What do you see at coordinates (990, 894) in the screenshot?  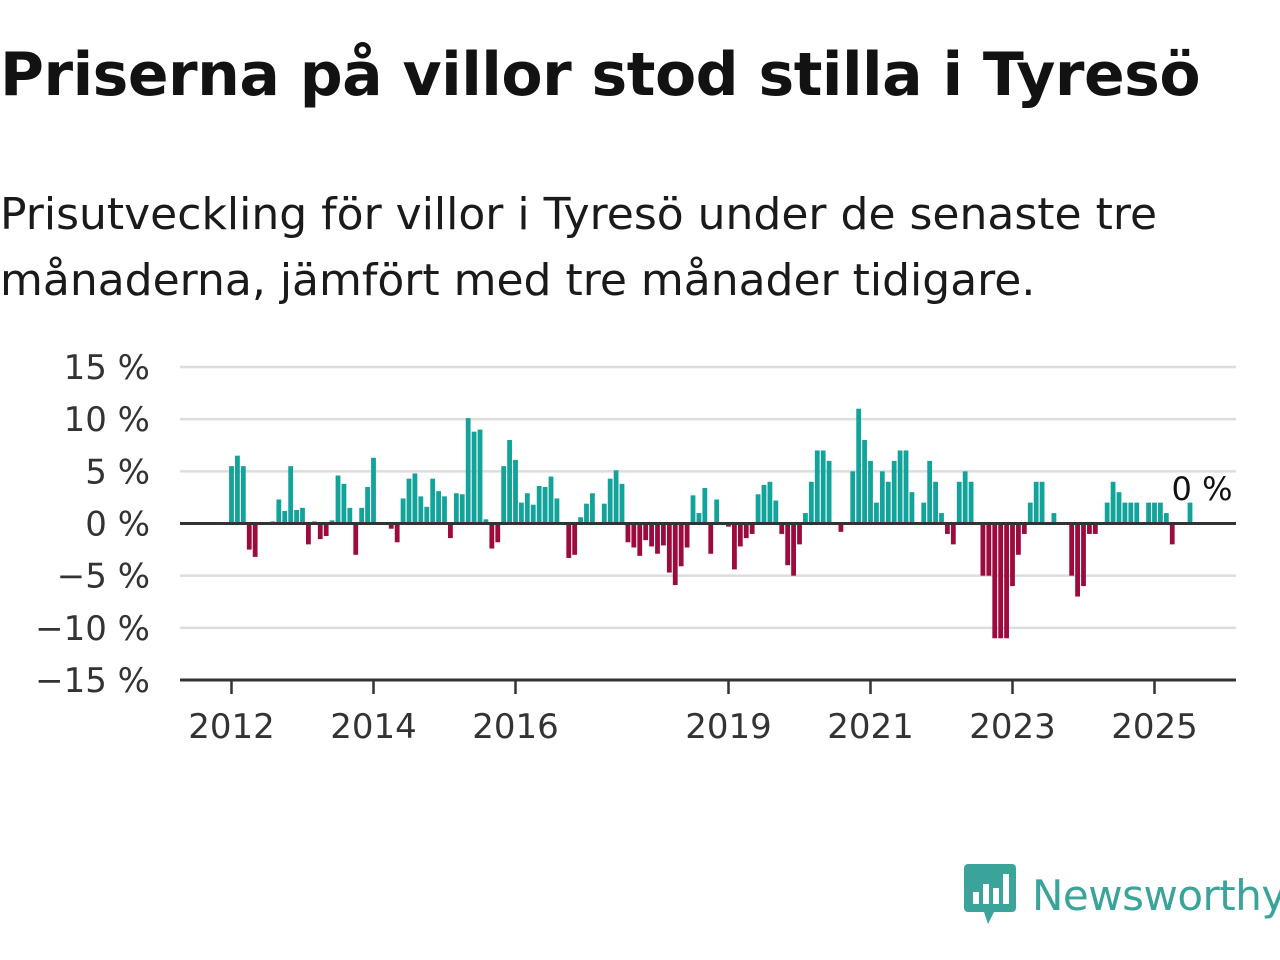 I see `newsworthy-logo-icon` at bounding box center [990, 894].